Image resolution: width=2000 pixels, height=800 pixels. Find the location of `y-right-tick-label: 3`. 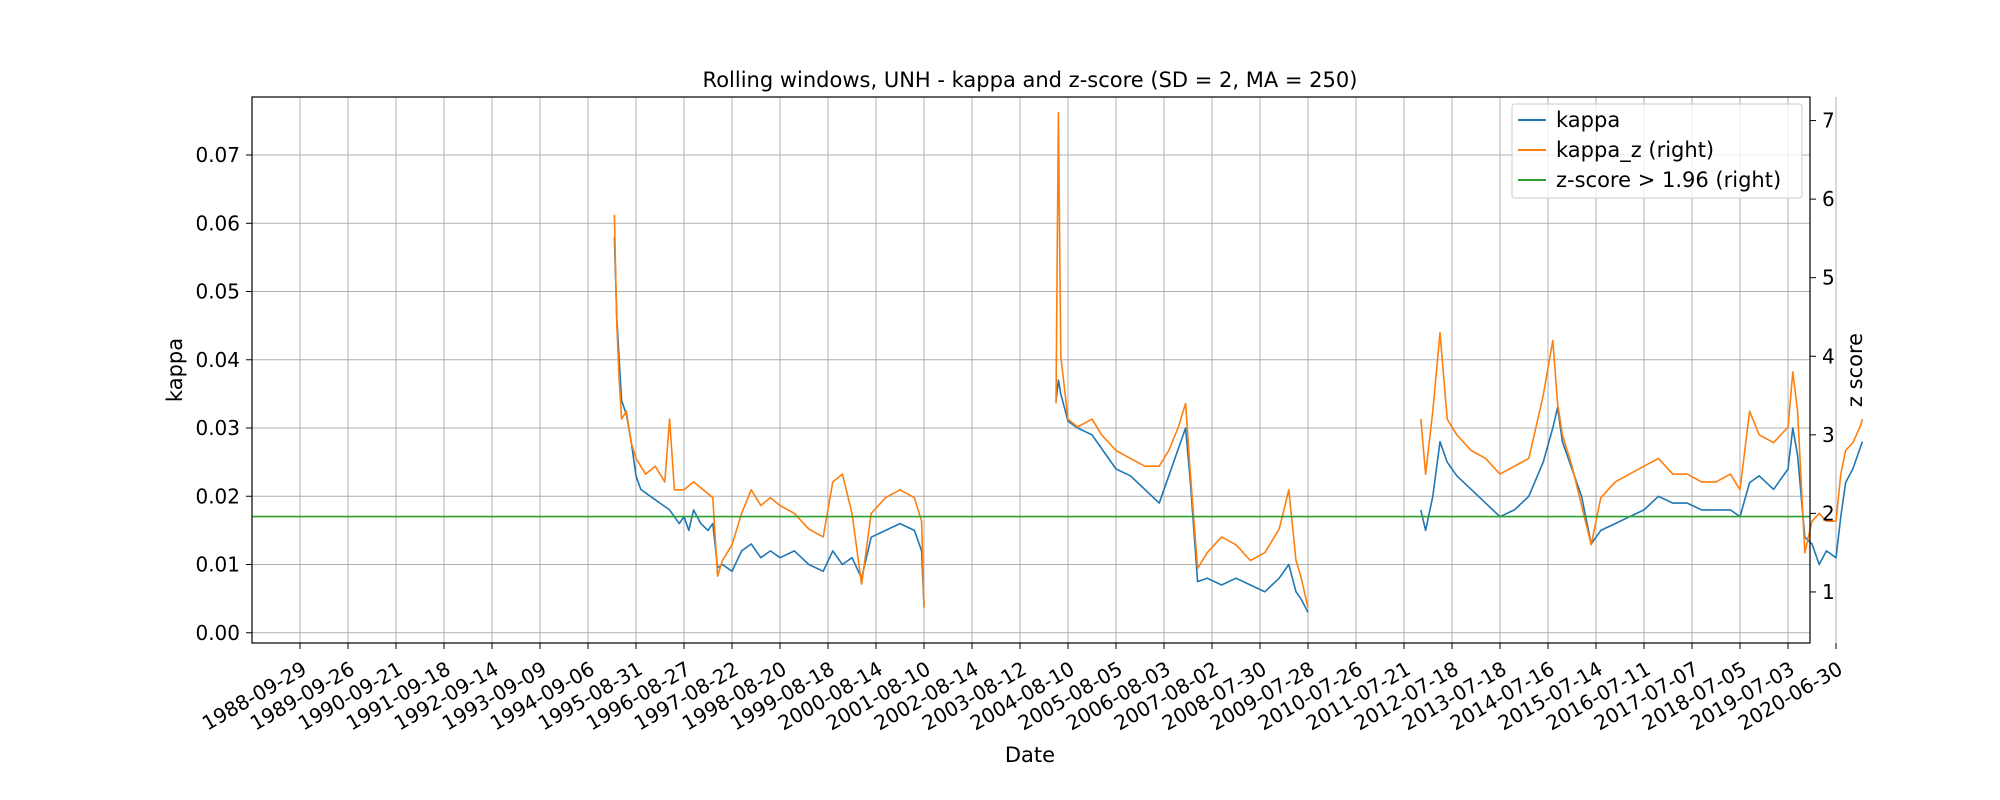

y-right-tick-label: 3 is located at coordinates (1828, 435).